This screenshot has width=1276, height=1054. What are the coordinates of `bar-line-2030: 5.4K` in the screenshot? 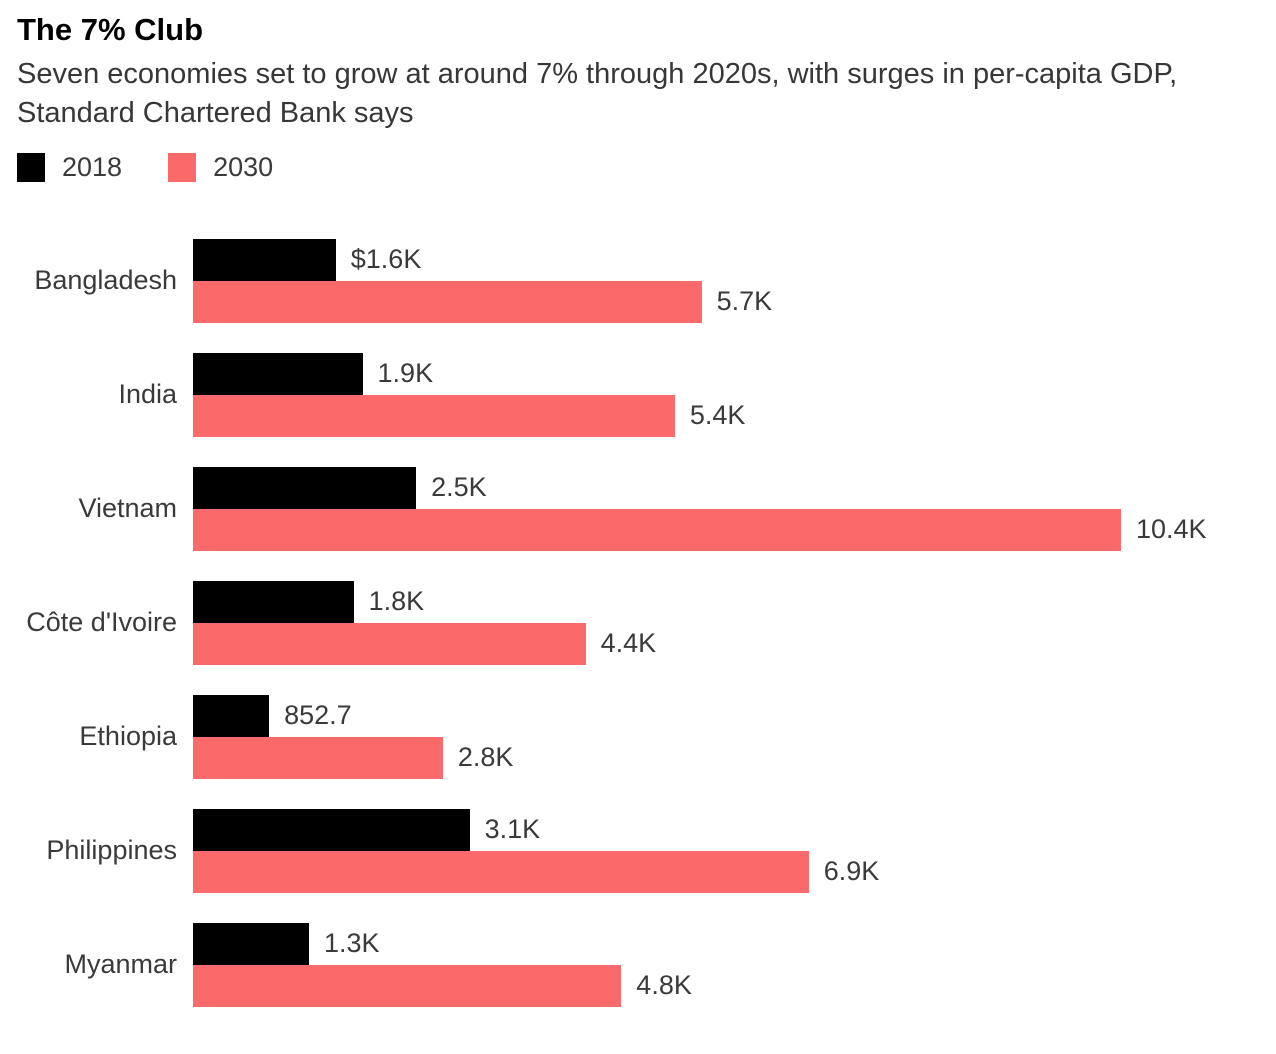 It's located at (657, 415).